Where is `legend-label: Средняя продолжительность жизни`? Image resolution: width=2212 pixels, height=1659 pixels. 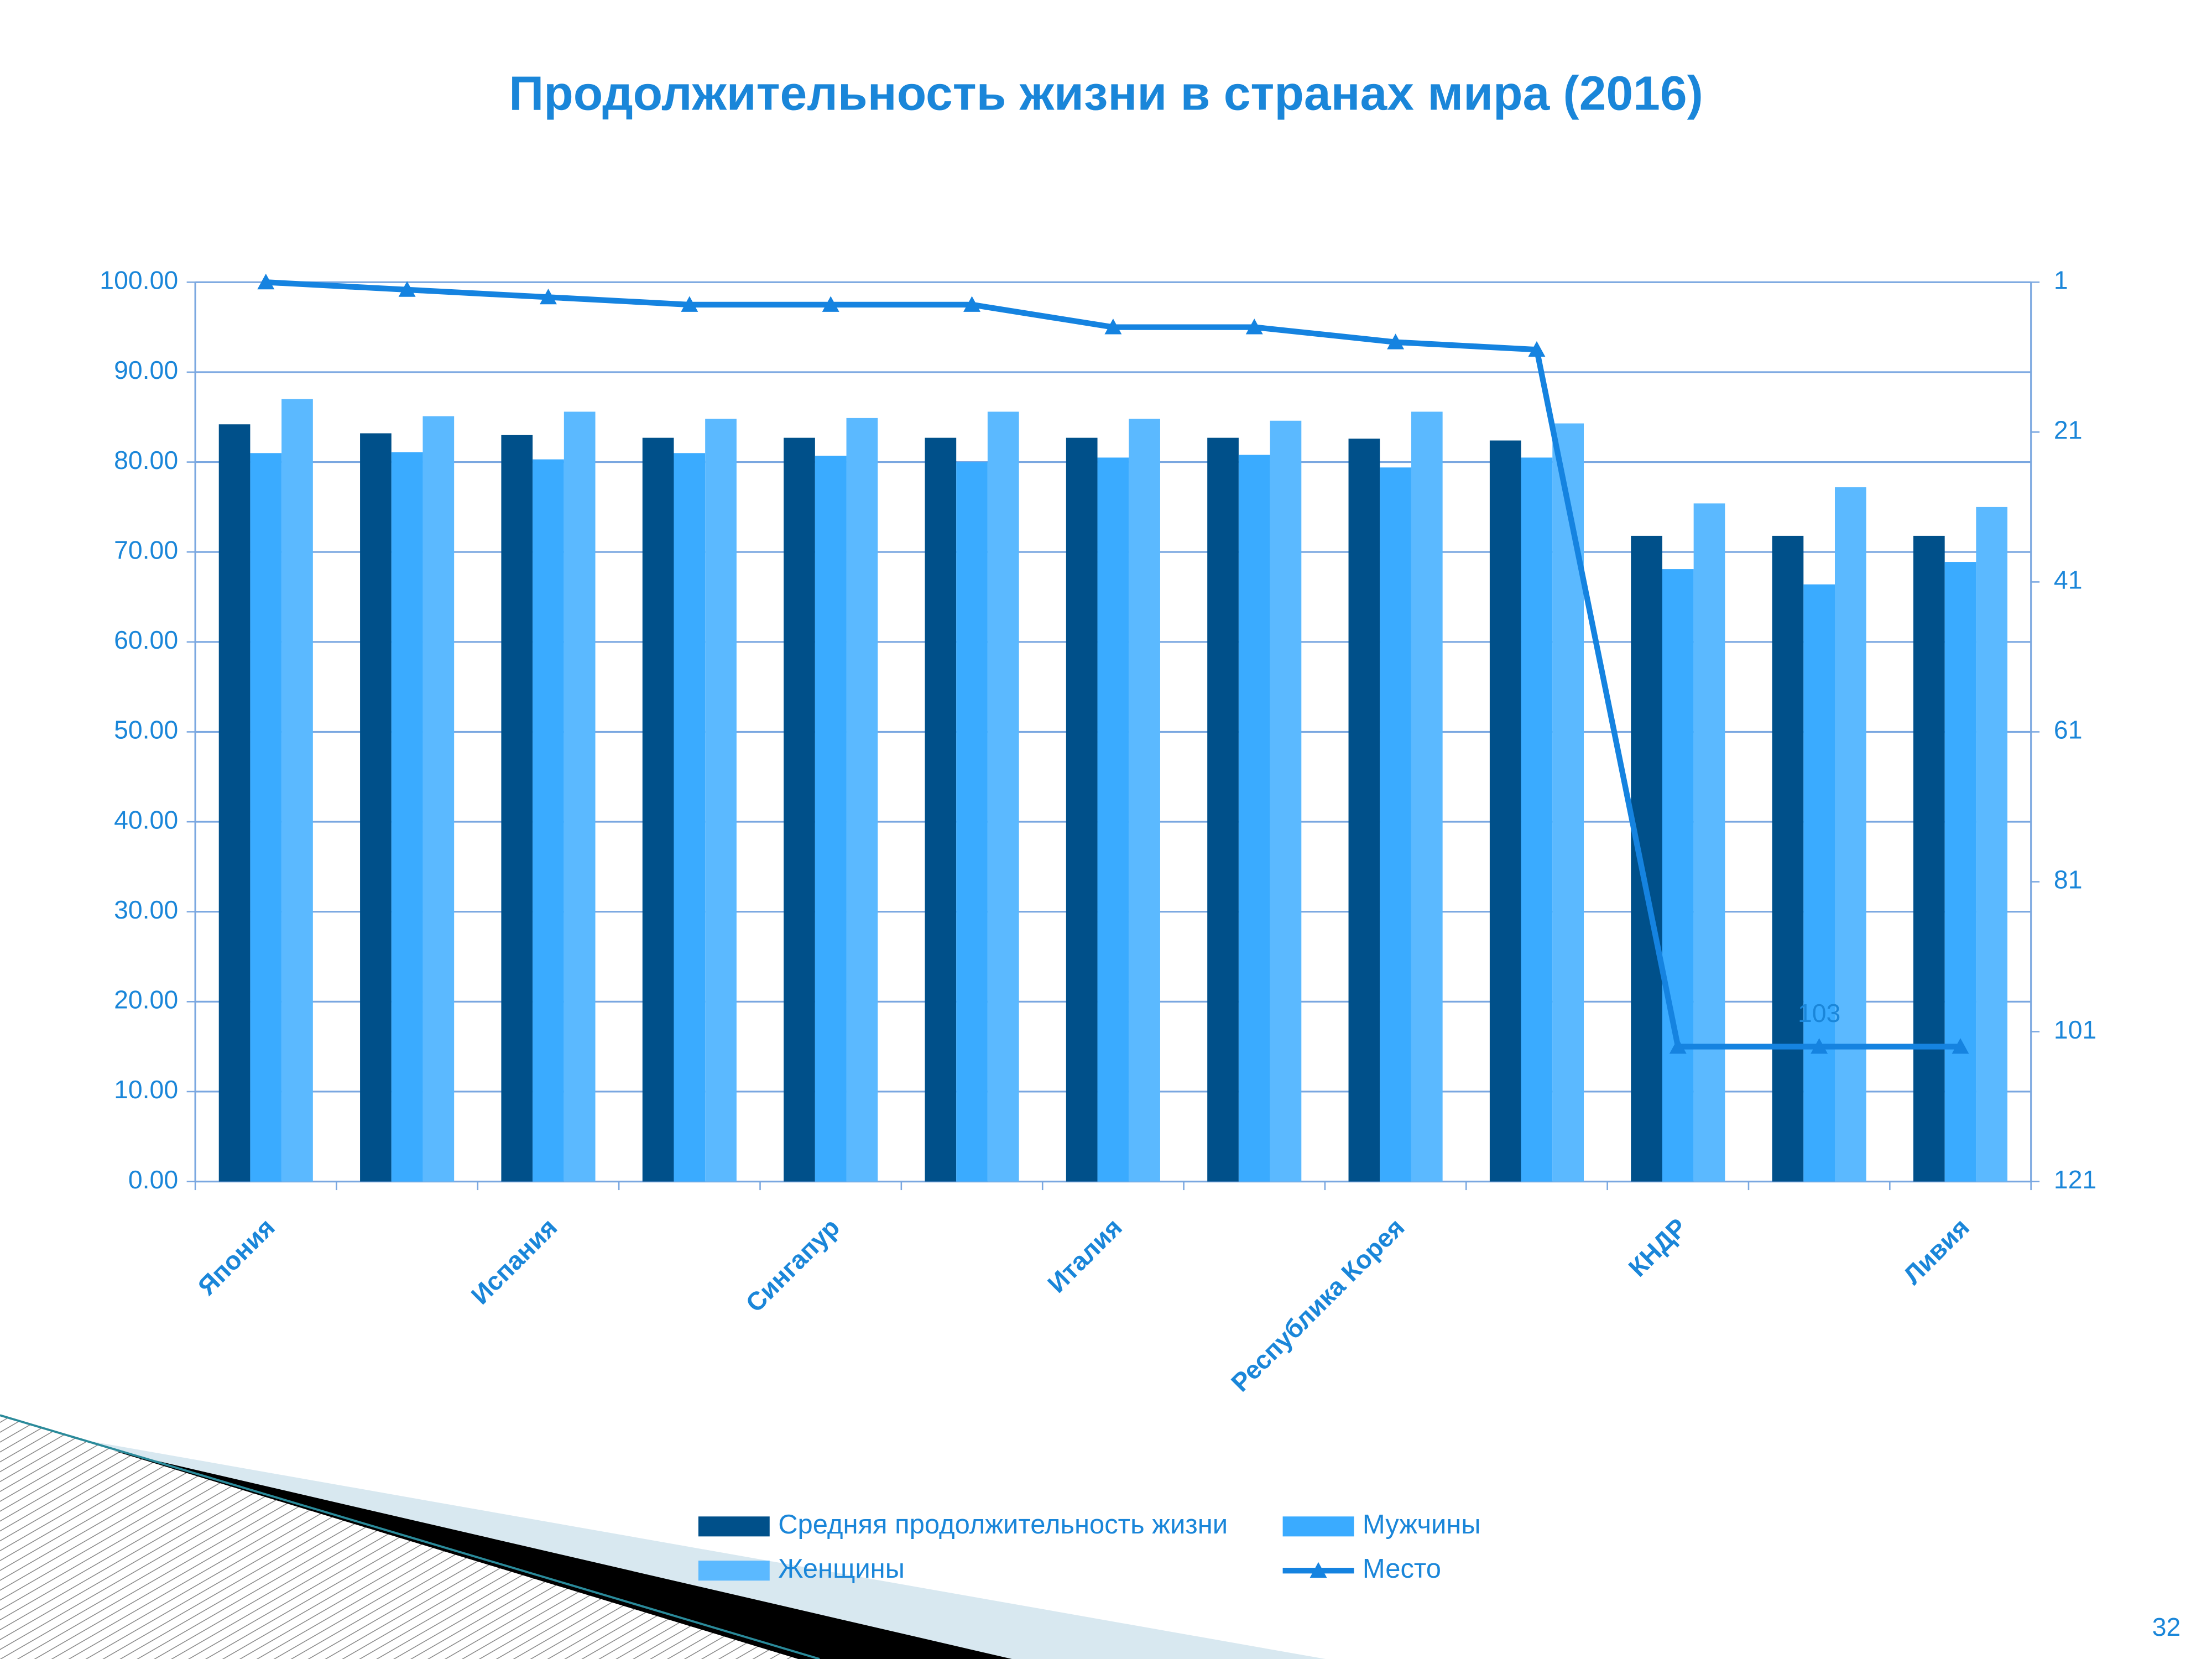
legend-label: Средняя продолжительность жизни is located at coordinates (1003, 1525).